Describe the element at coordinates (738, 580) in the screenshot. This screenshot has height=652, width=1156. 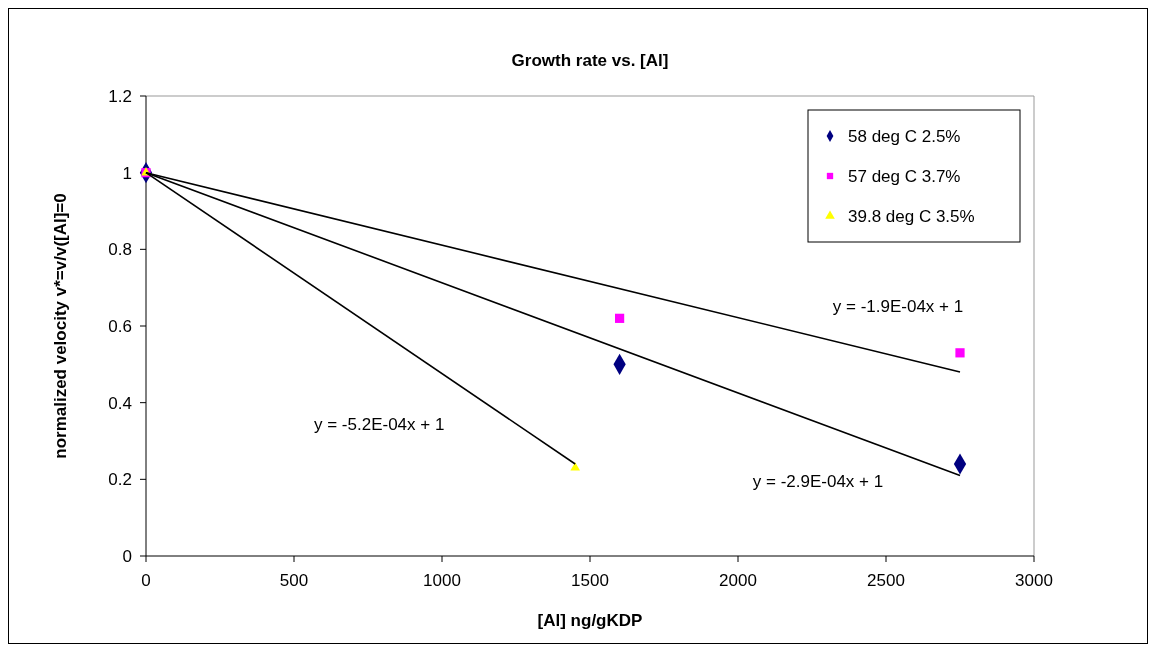
I see `x-tick-label: 2000` at that location.